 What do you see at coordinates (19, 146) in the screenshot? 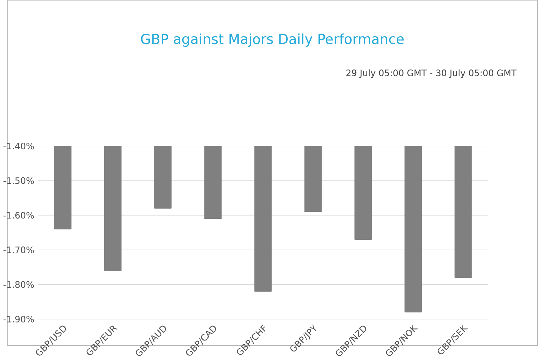
I see `y-tick-label: -1.40%` at bounding box center [19, 146].